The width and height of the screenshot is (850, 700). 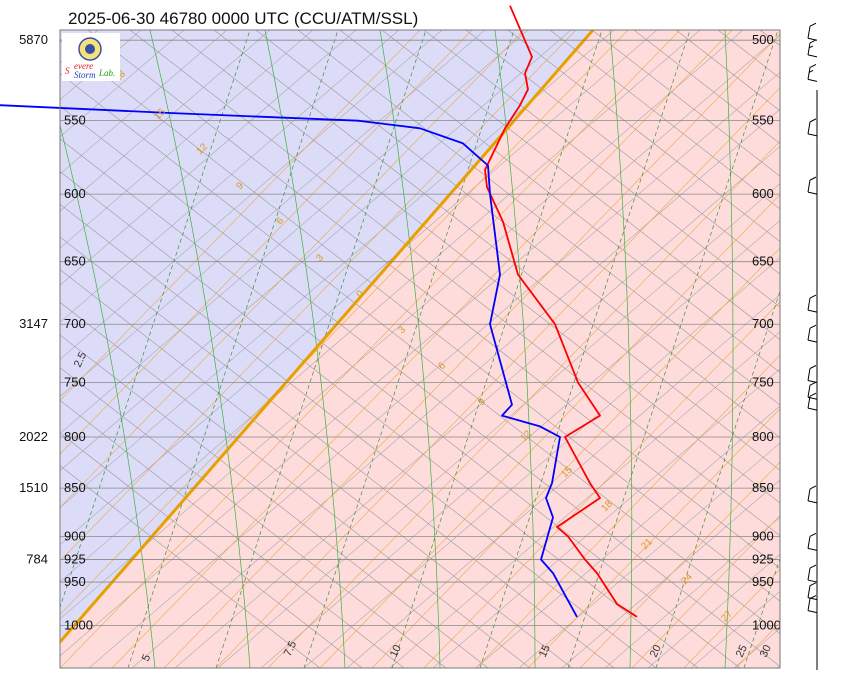 What do you see at coordinates (146, 658) in the screenshot?
I see `isotherm-label: 5` at bounding box center [146, 658].